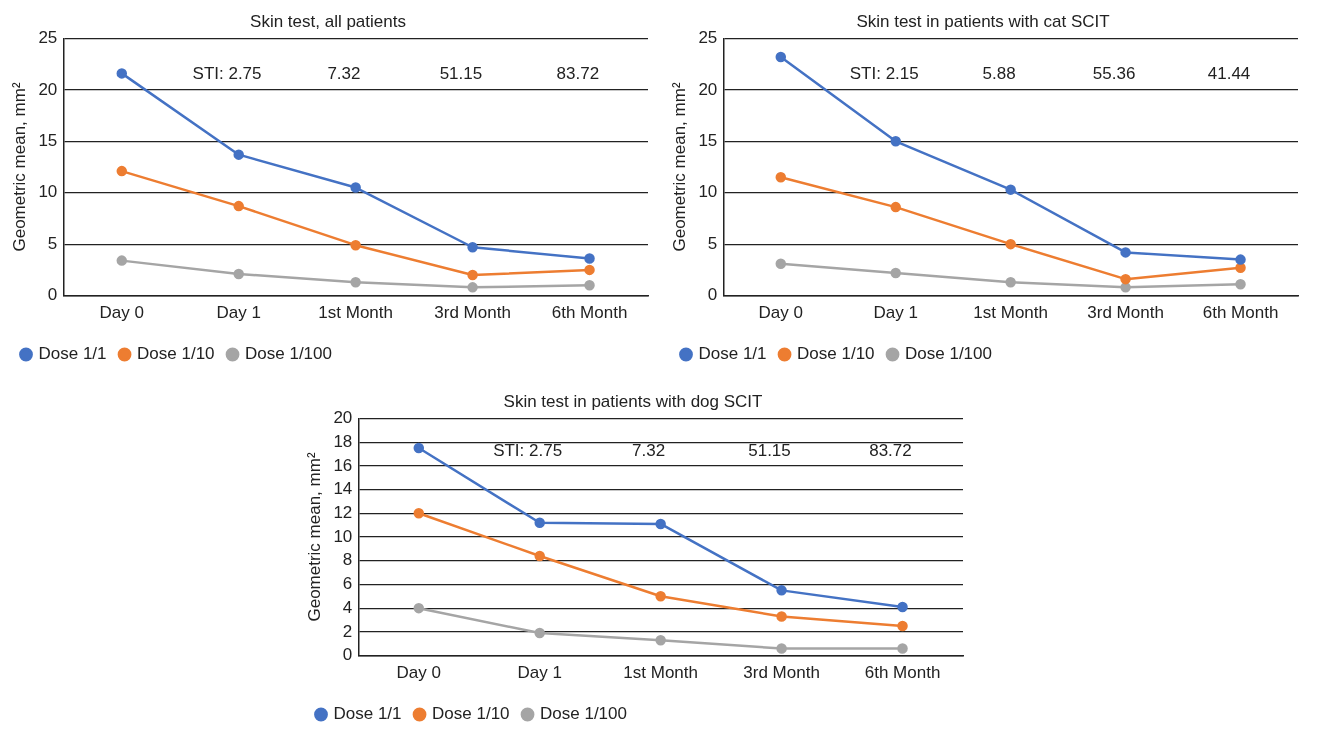 Image resolution: width=1317 pixels, height=738 pixels. Describe the element at coordinates (328, 21) in the screenshot. I see `chart-title: Skin test, all patients` at that location.